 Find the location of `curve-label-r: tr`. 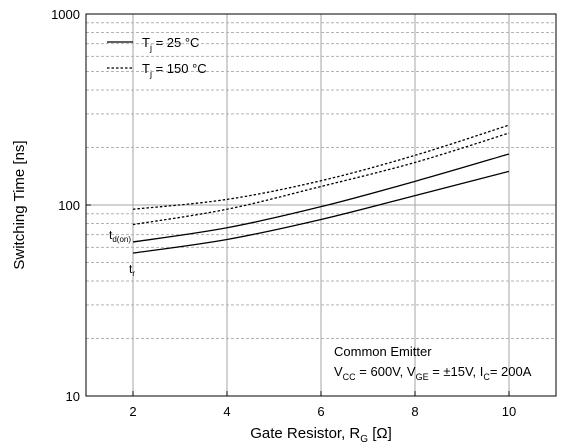

curve-label-r: tr is located at coordinates (132, 270).